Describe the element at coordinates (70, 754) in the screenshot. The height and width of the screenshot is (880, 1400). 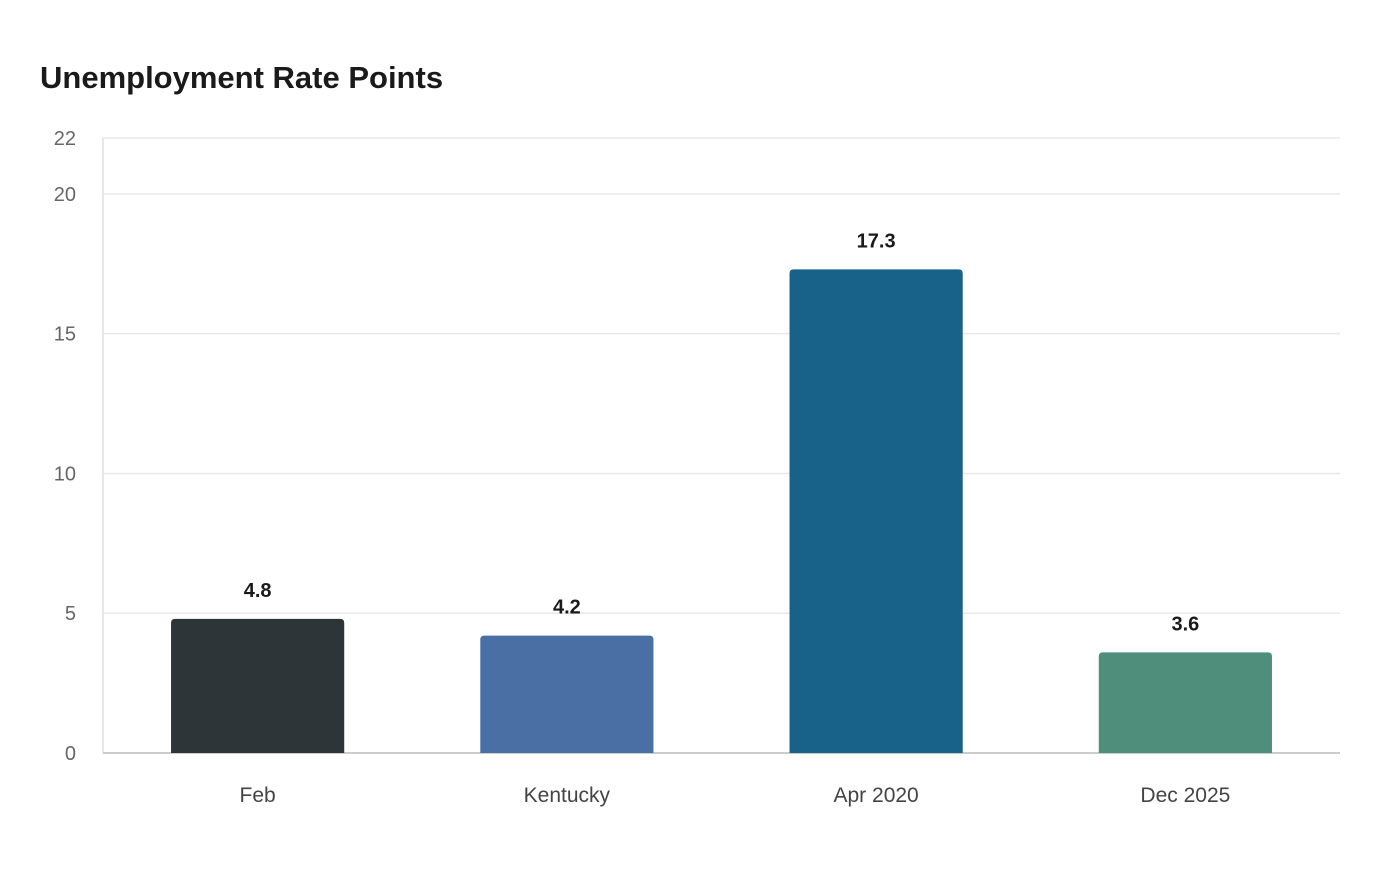
I see `y-tick-label: 0` at that location.